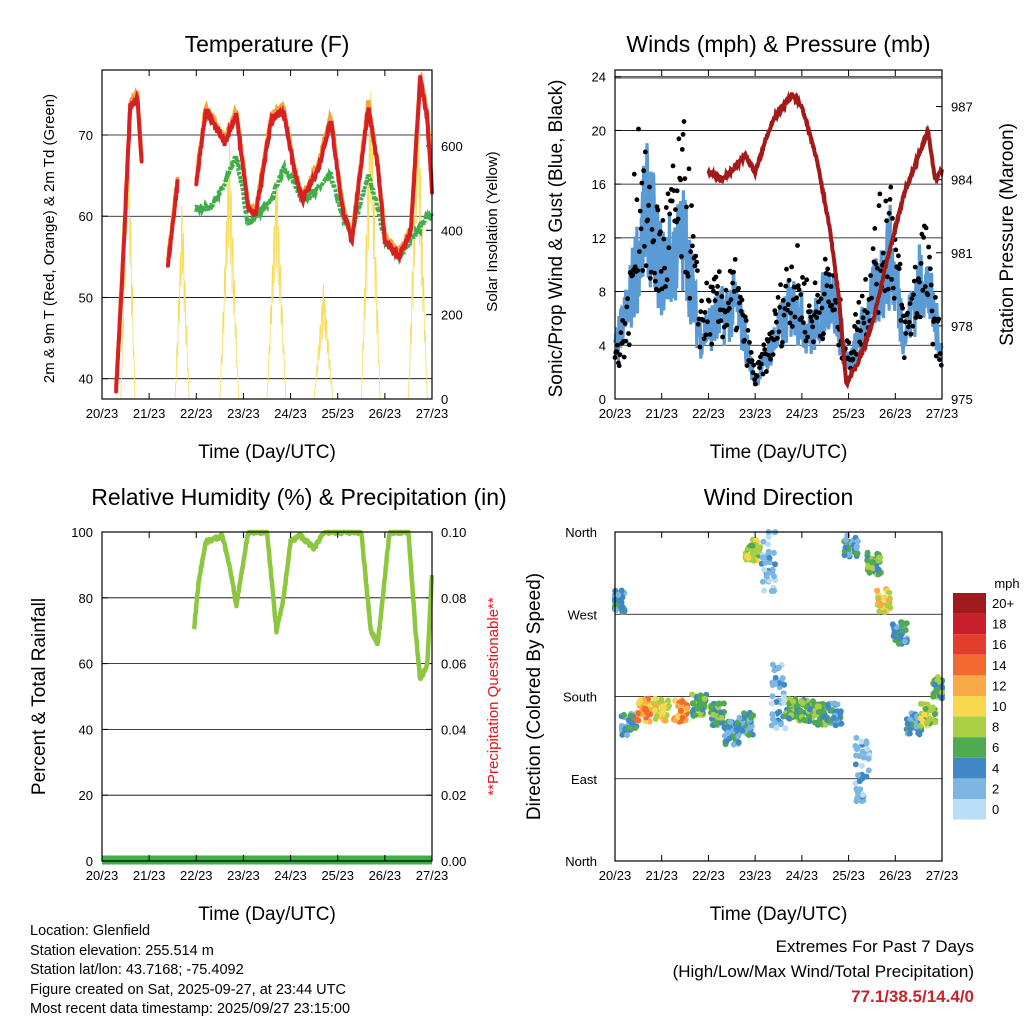 This screenshot has width=1024, height=1024. I want to click on legend-swatch, so click(969, 747).